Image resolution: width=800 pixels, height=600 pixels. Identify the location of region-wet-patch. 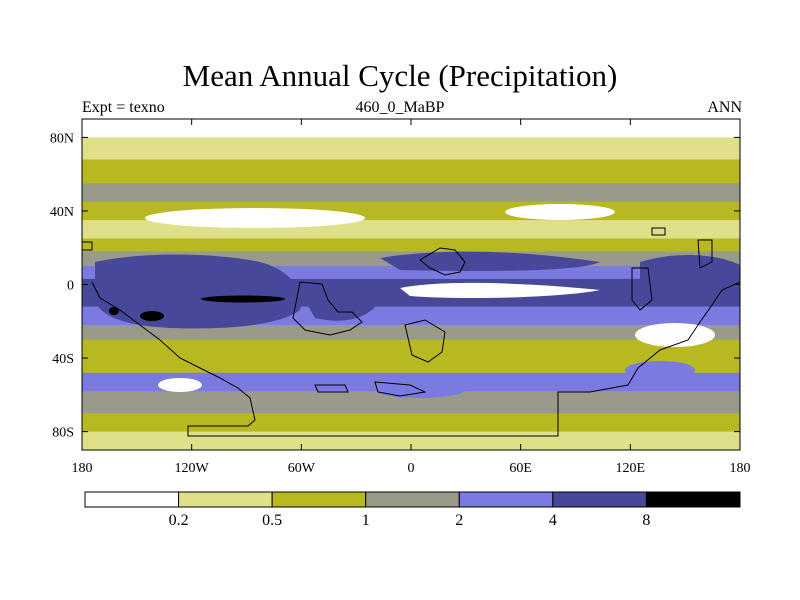
(660, 370).